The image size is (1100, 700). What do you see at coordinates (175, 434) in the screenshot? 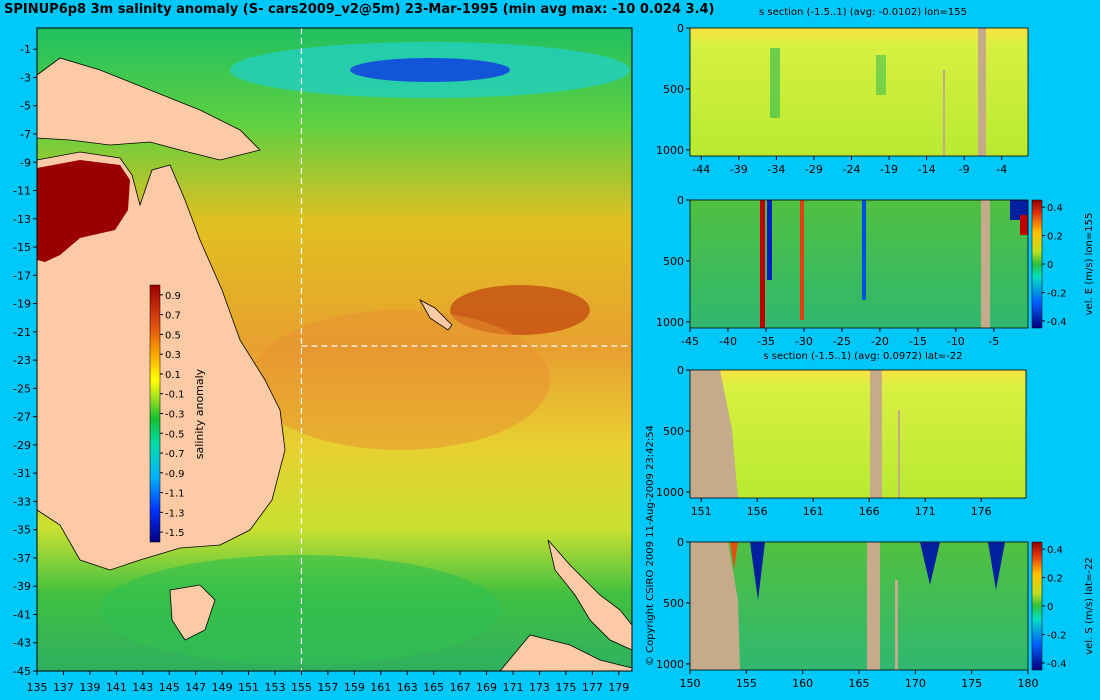
I see `salinity-colorbar-tick-label: -0.5` at bounding box center [175, 434].